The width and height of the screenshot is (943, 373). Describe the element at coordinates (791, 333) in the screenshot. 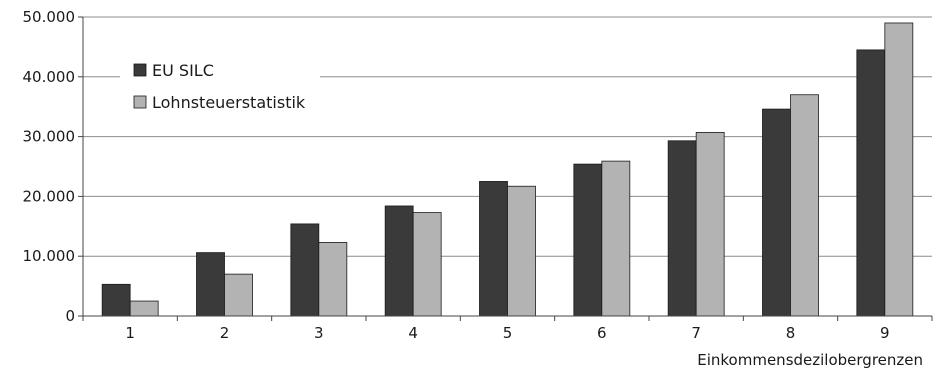

I see `x-tick-label: 8` at that location.